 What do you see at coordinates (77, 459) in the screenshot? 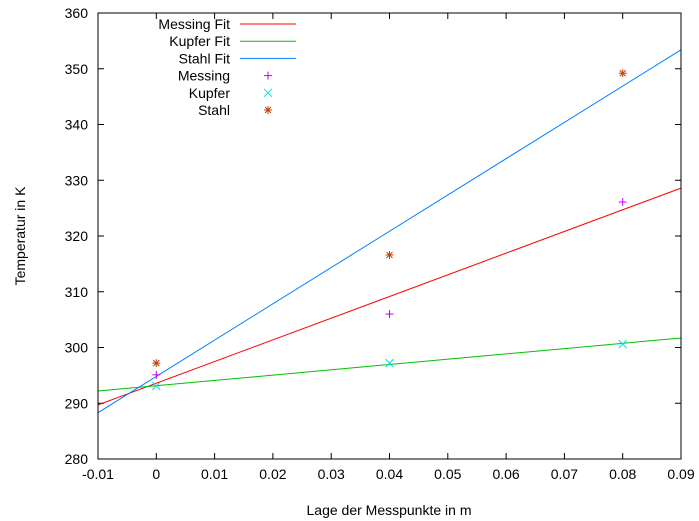
I see `y-tick-label: 280` at bounding box center [77, 459].